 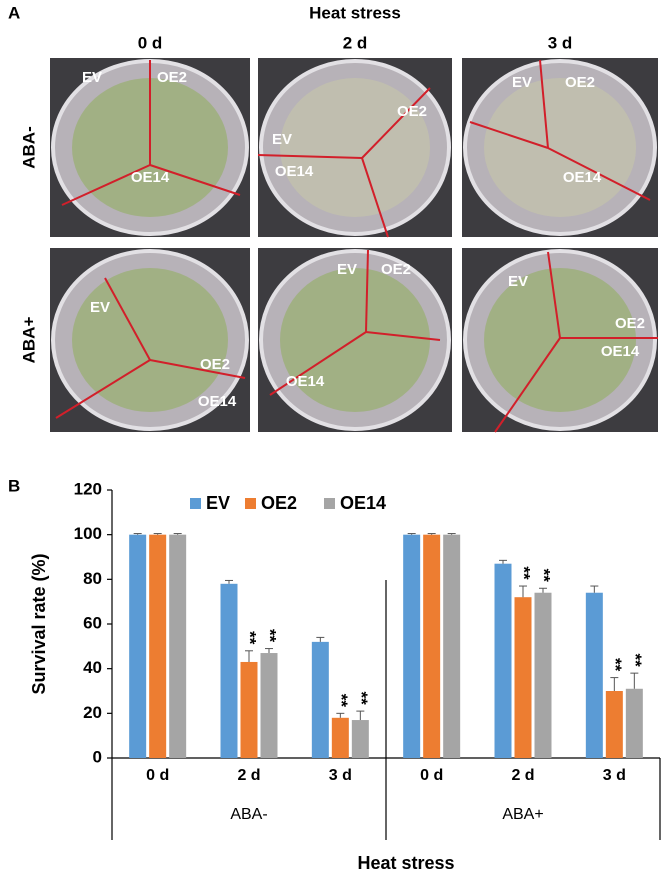 I want to click on row-label: ABA+, so click(x=28, y=340).